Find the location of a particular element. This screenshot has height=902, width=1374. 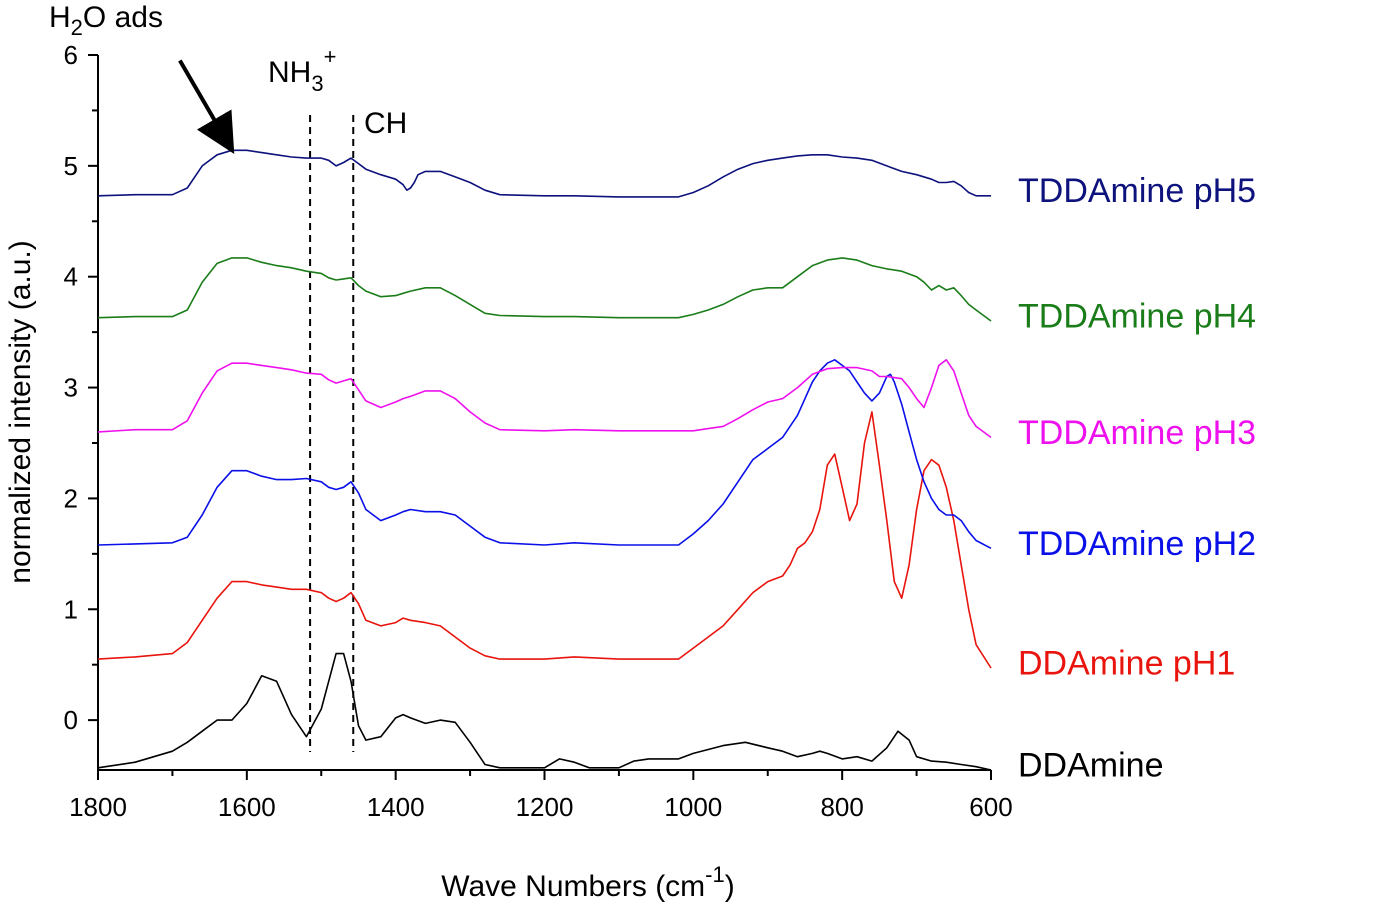

x-axis-title: Wave Numbers (cm-1) is located at coordinates (587, 882).